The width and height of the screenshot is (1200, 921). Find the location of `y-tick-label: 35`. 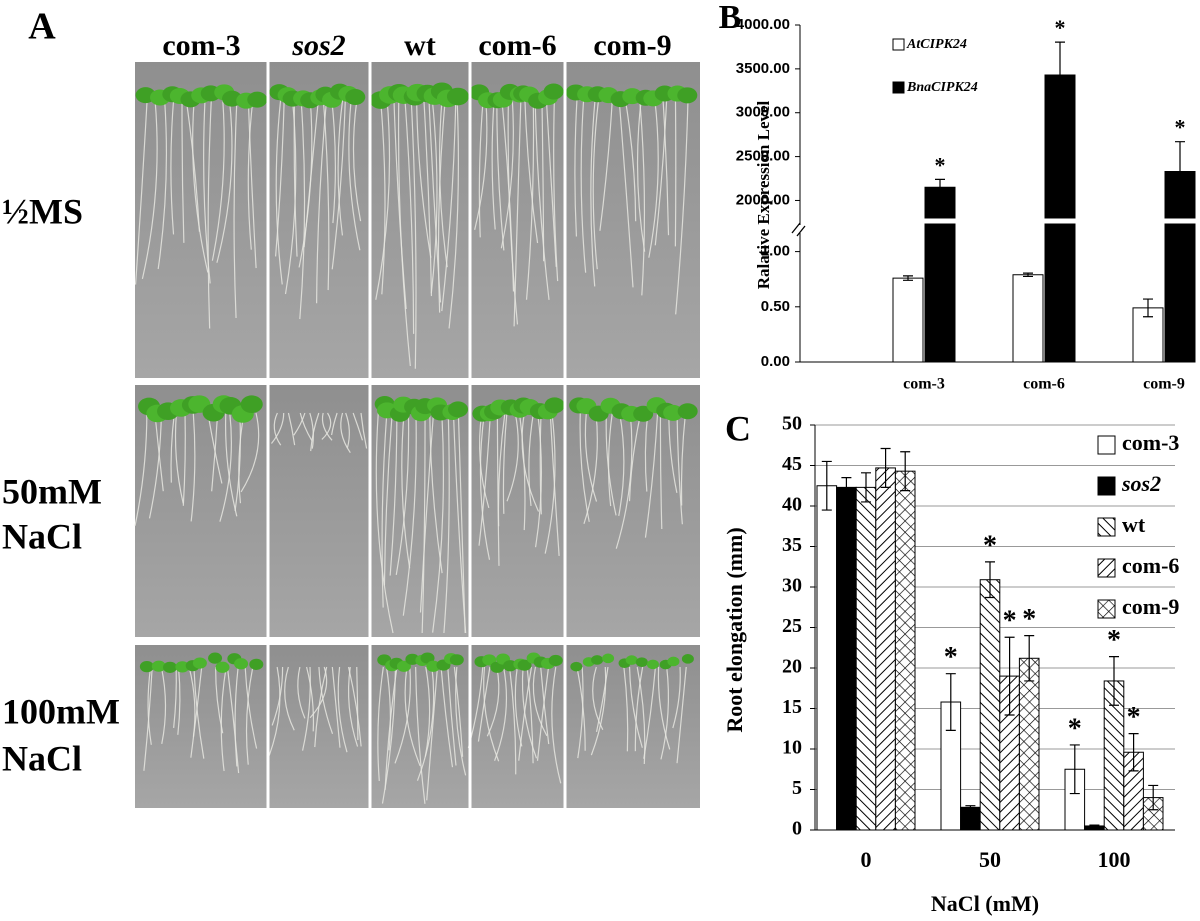

y-tick-label: 35 is located at coordinates (792, 545).